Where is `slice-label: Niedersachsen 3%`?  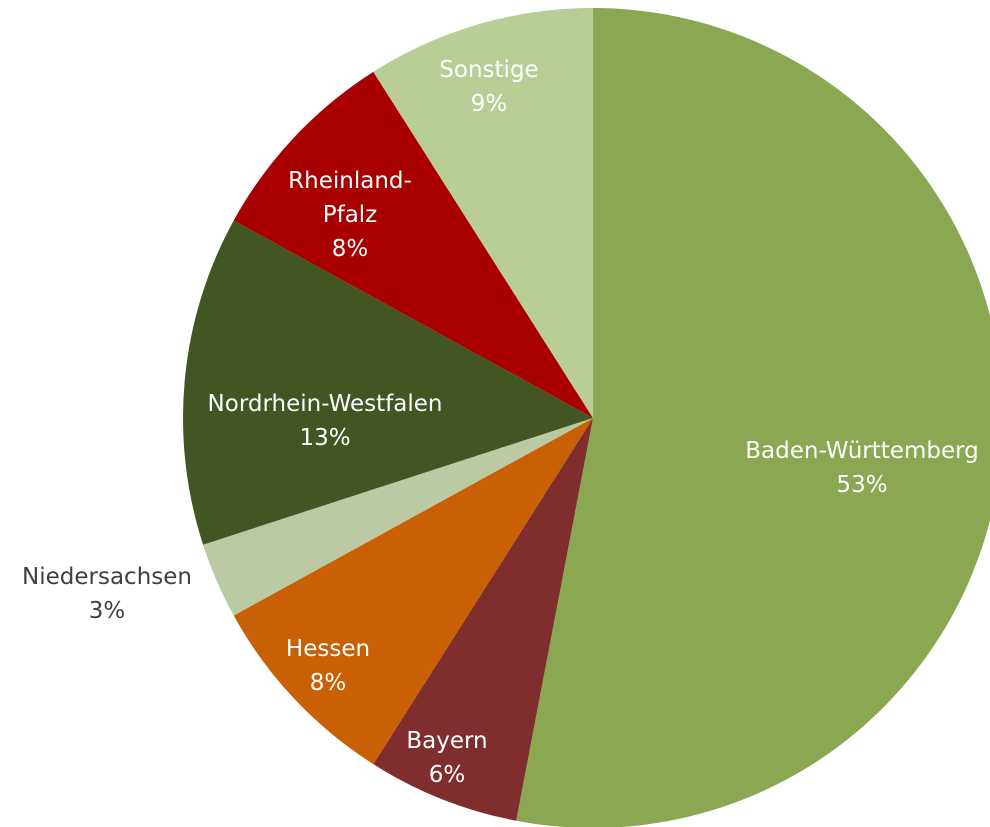
slice-label: Niedersachsen 3% is located at coordinates (107, 594).